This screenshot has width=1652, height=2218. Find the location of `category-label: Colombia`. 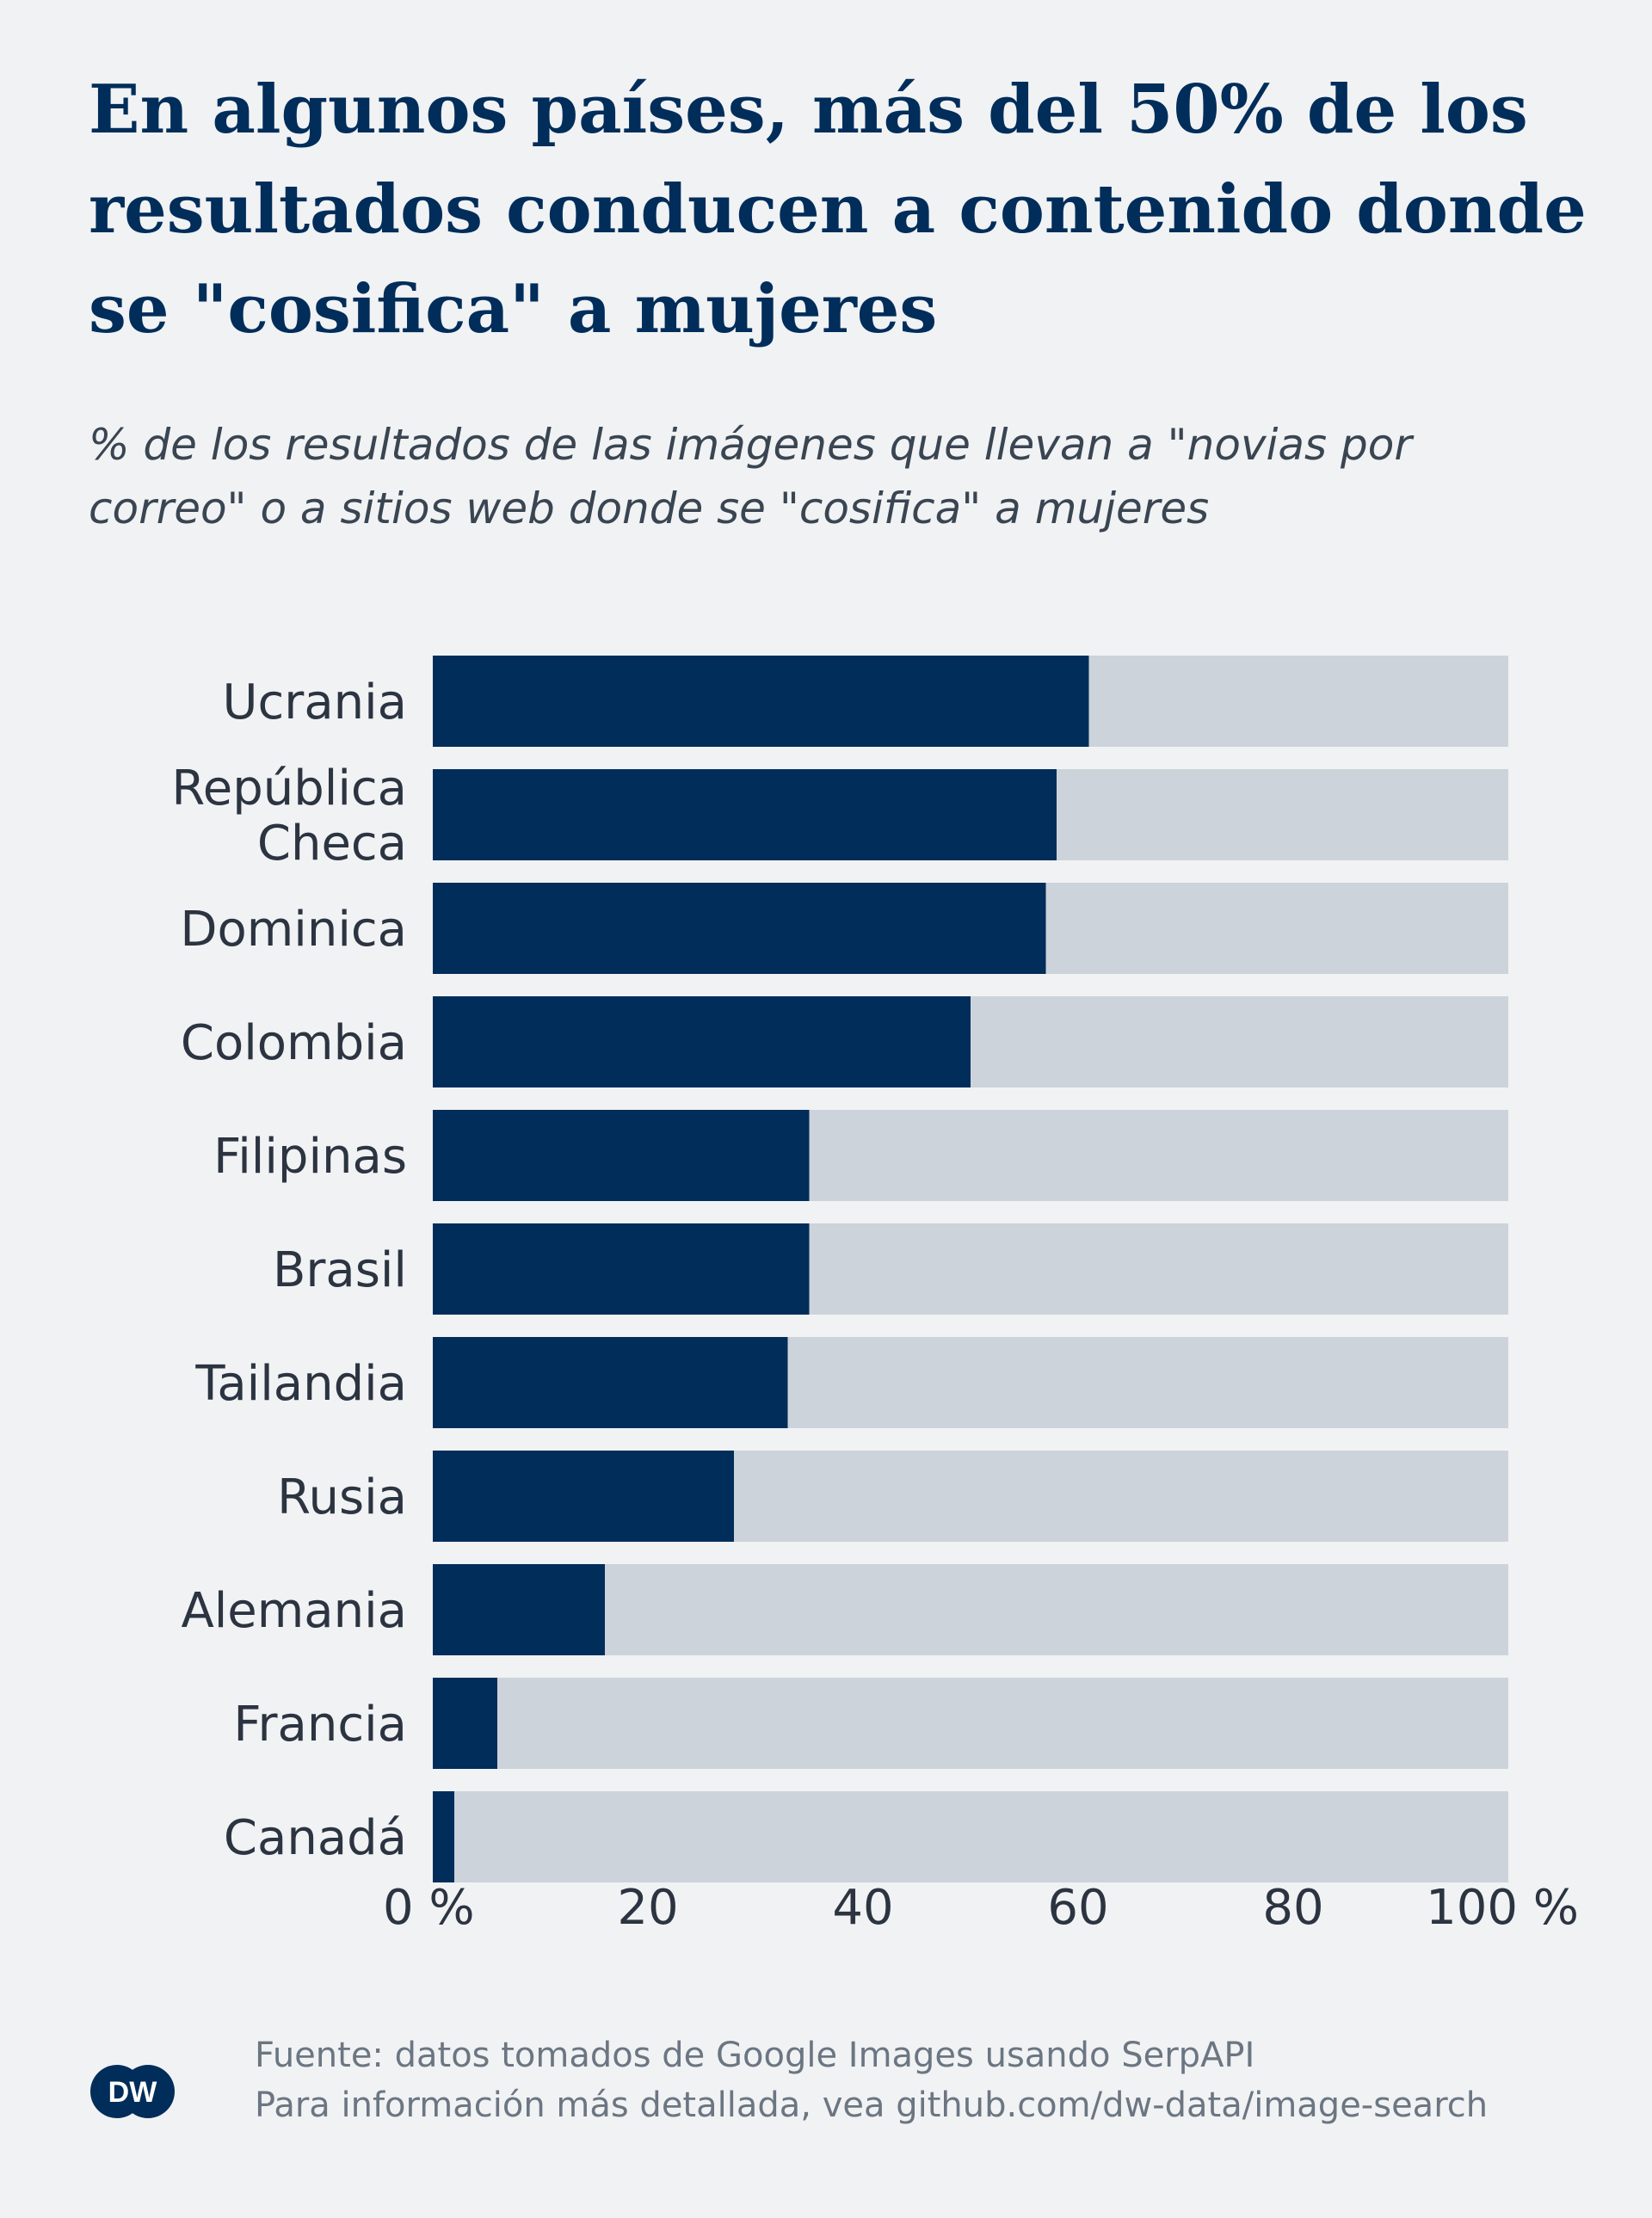

category-label: Colombia is located at coordinates (294, 1043).